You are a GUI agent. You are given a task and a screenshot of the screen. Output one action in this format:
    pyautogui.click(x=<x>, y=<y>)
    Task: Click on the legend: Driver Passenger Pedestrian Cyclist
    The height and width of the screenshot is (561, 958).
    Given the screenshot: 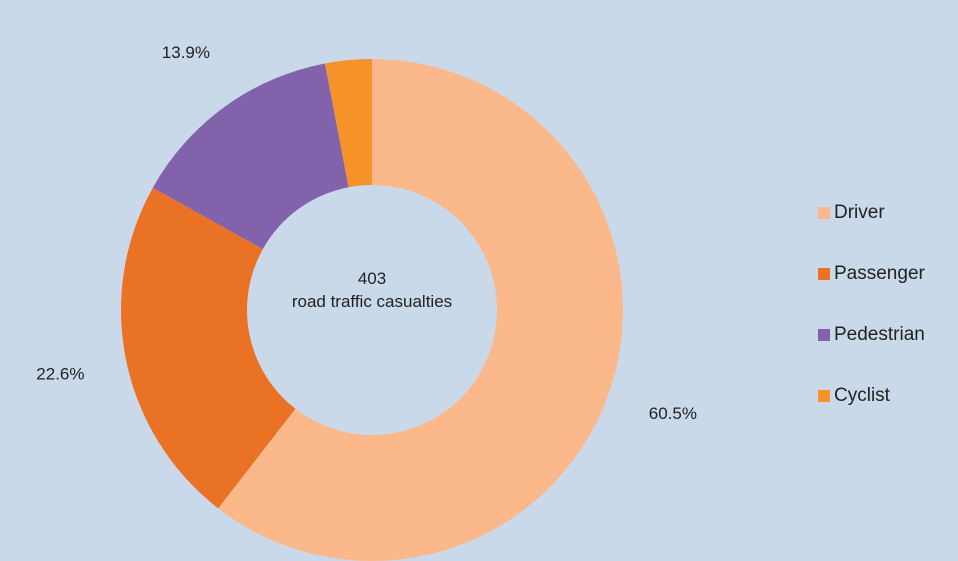 What is the action you would take?
    pyautogui.click(x=871, y=324)
    